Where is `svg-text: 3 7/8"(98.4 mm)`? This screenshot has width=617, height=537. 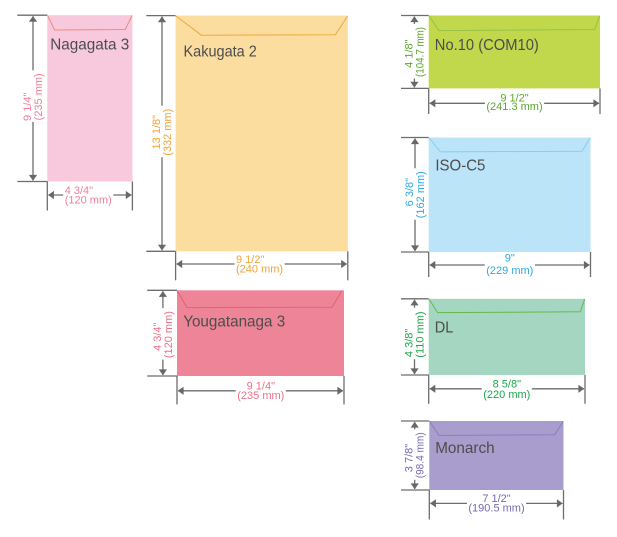
svg-text: 3 7/8"(98.4 mm) is located at coordinates (415, 455).